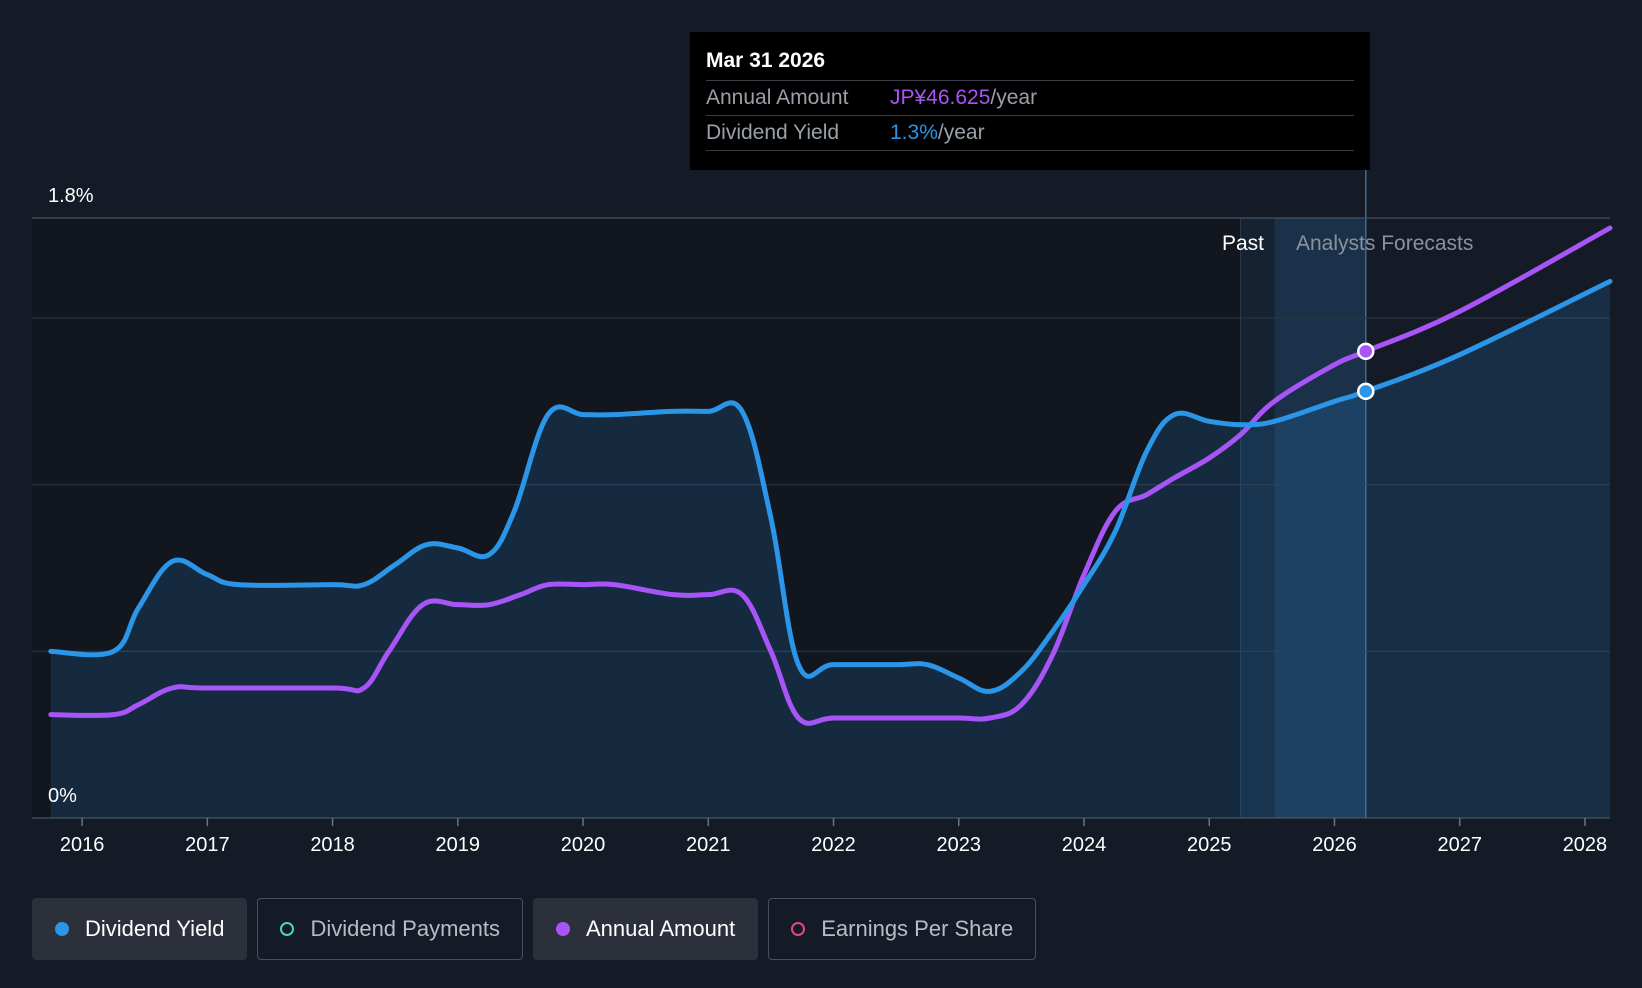  Describe the element at coordinates (332, 845) in the screenshot. I see `x-tick-label: 2018` at that location.